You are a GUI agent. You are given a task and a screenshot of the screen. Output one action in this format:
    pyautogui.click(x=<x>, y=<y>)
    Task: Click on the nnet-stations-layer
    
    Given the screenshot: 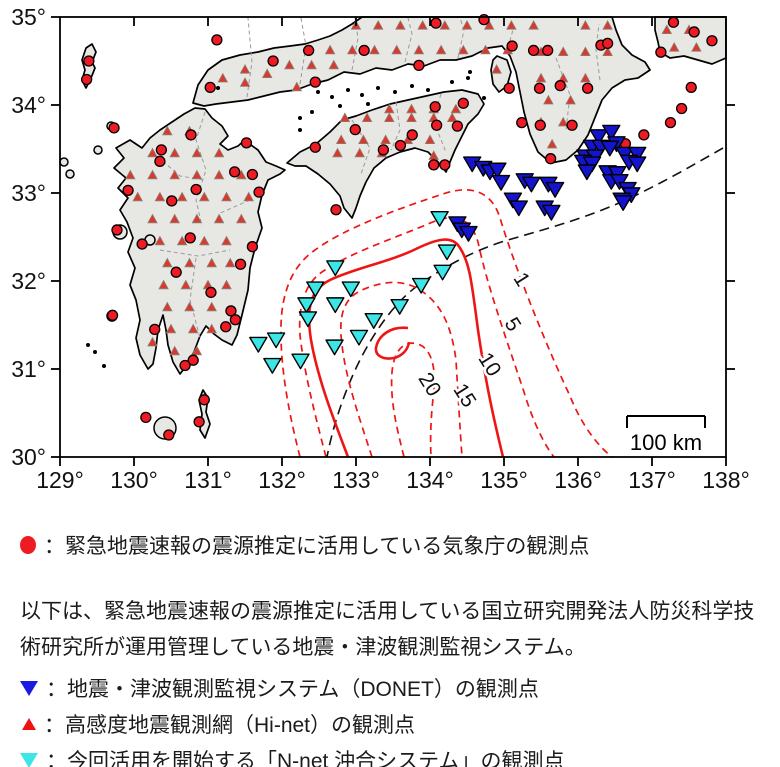 What is the action you would take?
    pyautogui.click(x=353, y=292)
    